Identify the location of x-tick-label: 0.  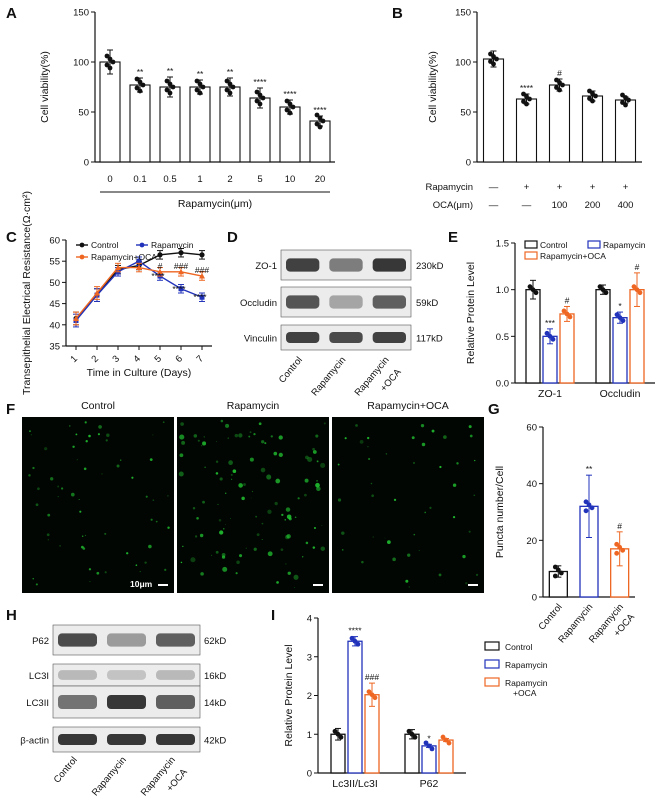
(109, 179).